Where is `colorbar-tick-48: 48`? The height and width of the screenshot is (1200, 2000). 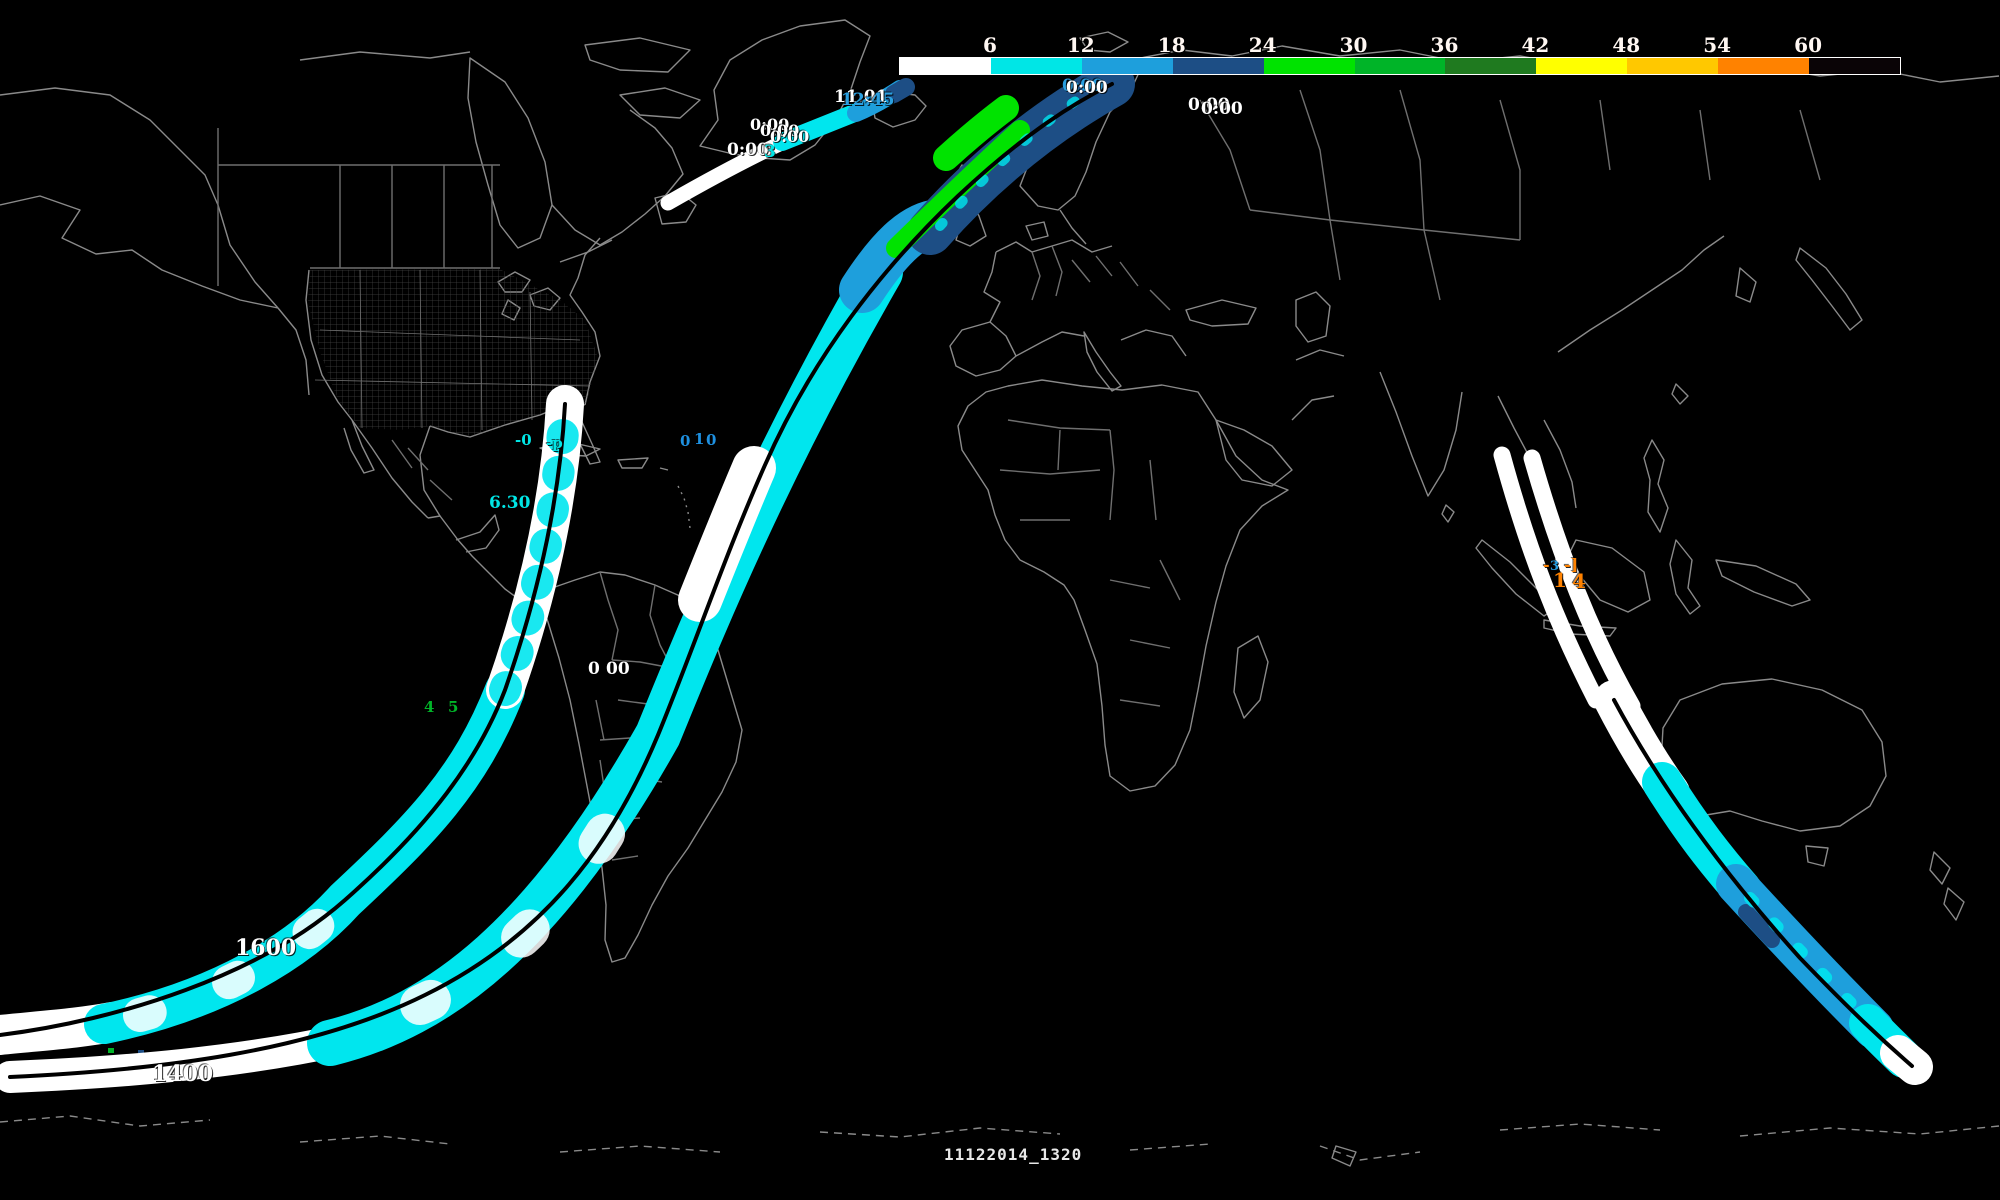
colorbar-tick-48: 48 is located at coordinates (1626, 45).